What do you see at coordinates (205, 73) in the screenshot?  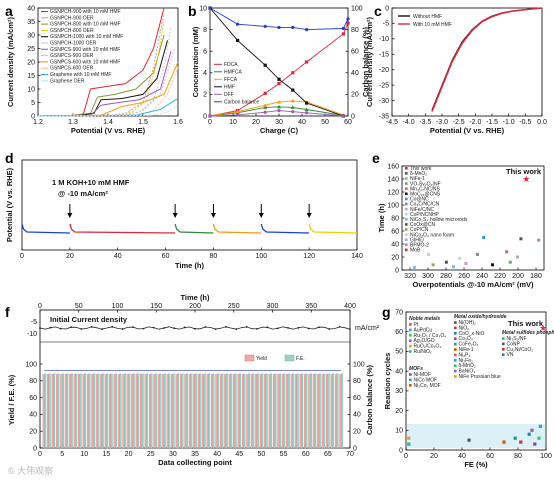 I see `panel-b-y-tick-label: 4` at bounding box center [205, 73].